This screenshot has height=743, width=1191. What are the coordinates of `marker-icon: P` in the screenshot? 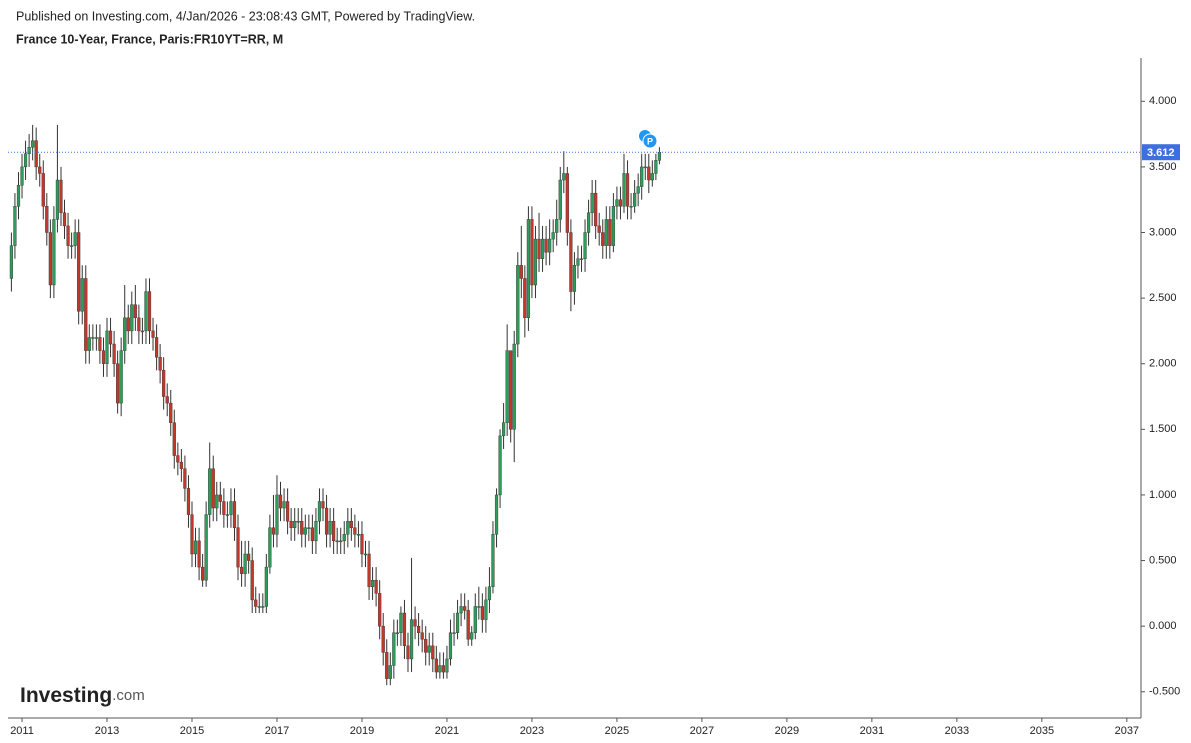 It's located at (648, 139).